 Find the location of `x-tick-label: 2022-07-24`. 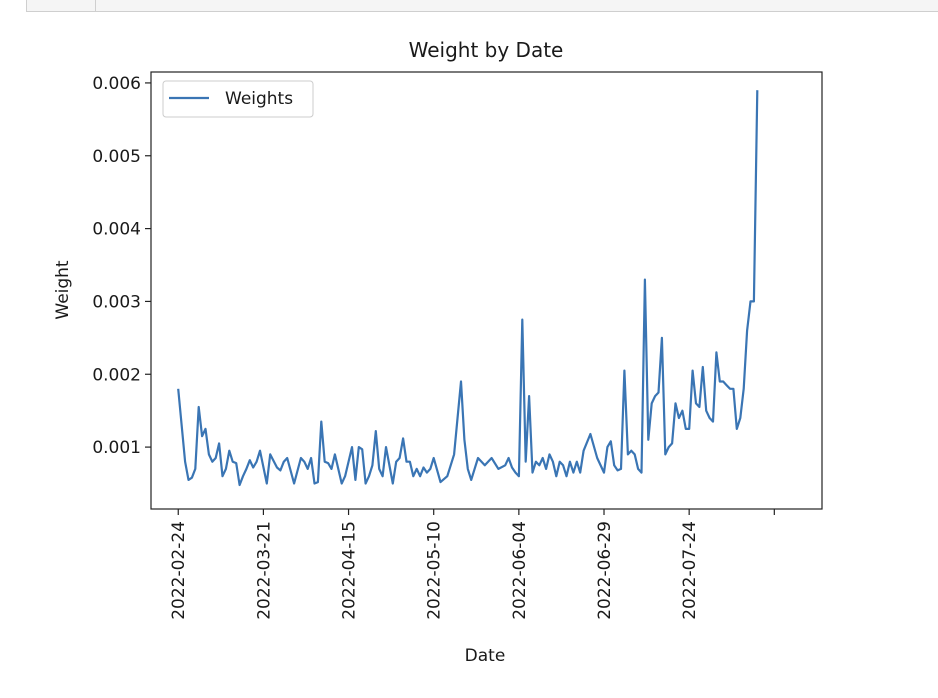

x-tick-label: 2022-07-24 is located at coordinates (690, 570).